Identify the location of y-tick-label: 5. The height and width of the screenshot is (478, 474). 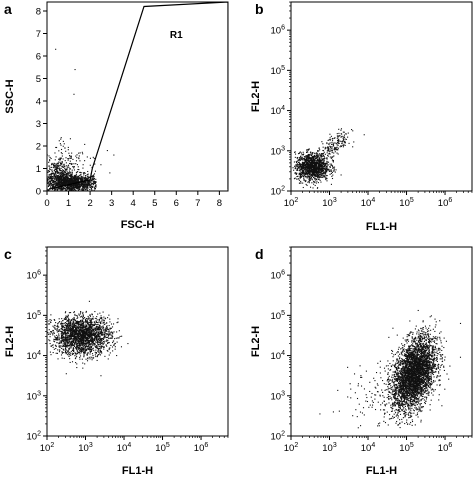
(38, 79).